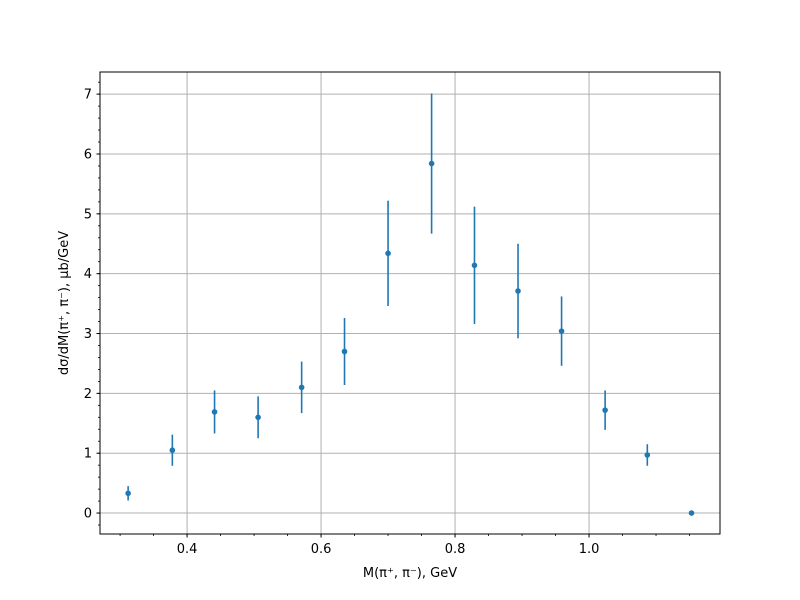 The width and height of the screenshot is (800, 600). I want to click on x-axis-label: M(π⁺, π⁻), GeV, so click(410, 573).